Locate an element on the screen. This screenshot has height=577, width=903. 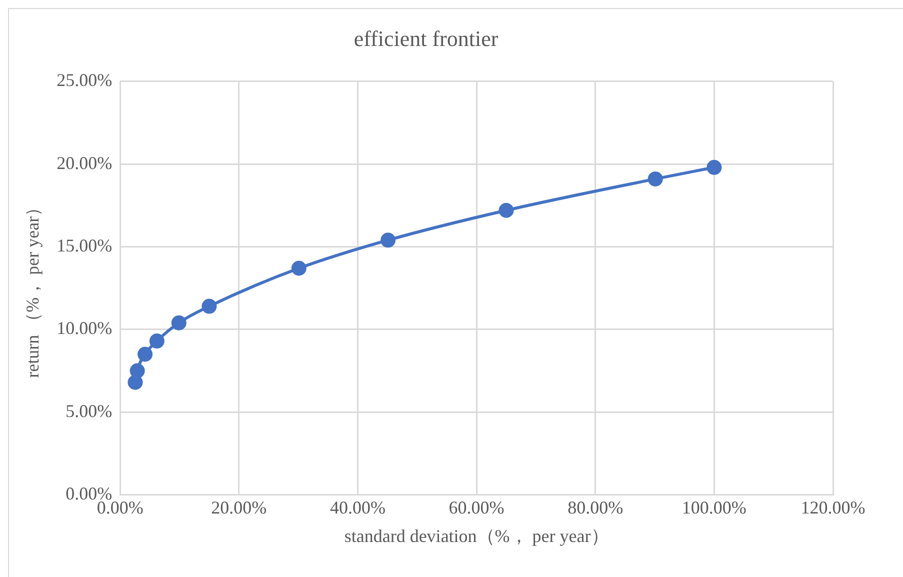
x-axis-title: standard deviation（%， per year） is located at coordinates (476, 536).